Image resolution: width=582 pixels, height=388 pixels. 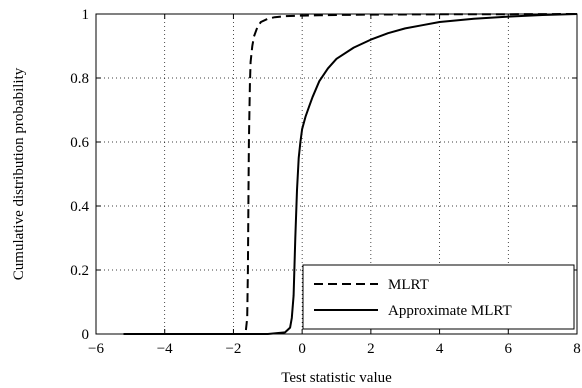 I want to click on legend: MLRT Approximate MLRT, so click(x=438, y=297).